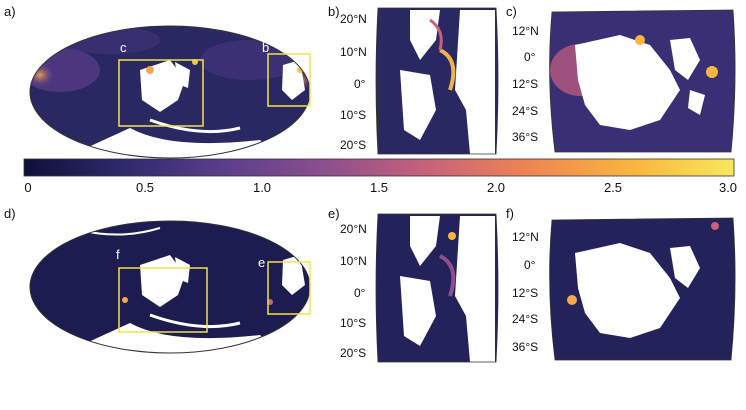  Describe the element at coordinates (437, 81) in the screenshot. I see `panel-b-map` at that location.